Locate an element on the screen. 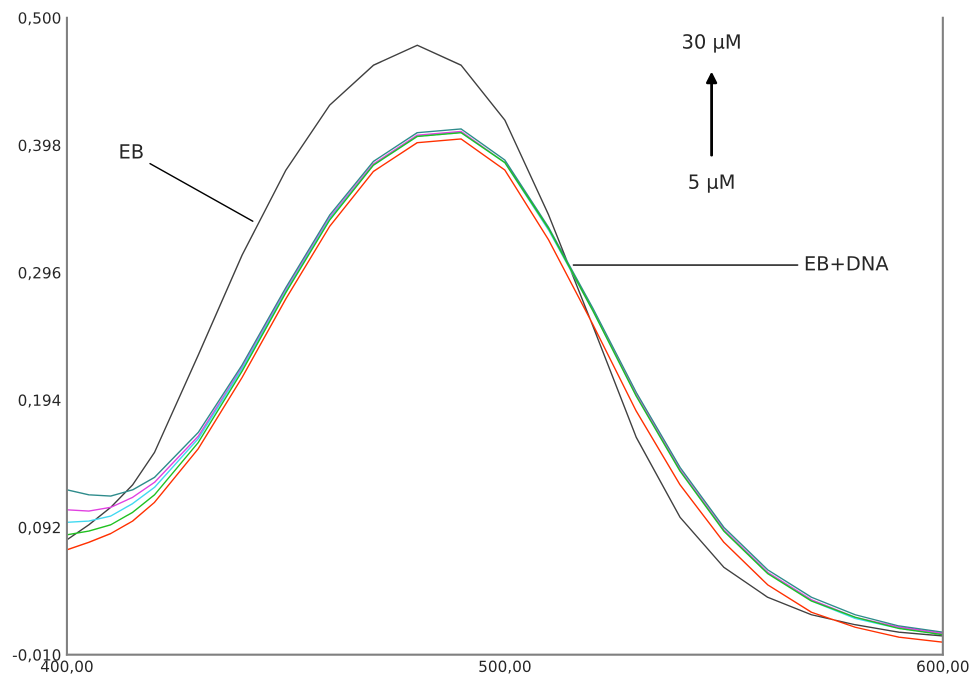 This screenshot has width=970, height=682. y-tick-label: 0,092 is located at coordinates (39, 528).